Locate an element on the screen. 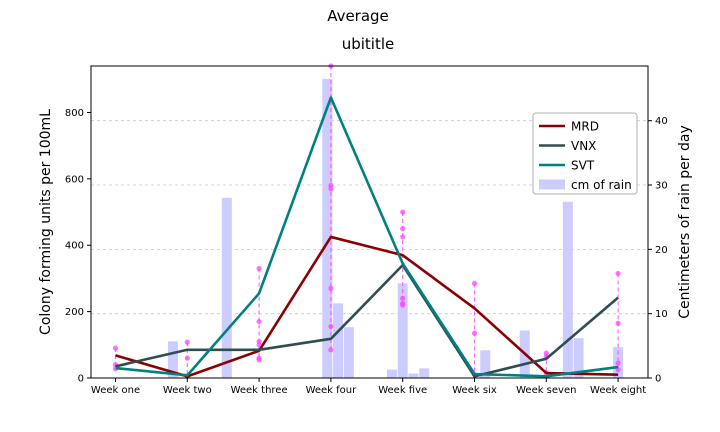  y2-tick-label: 20 is located at coordinates (661, 250).